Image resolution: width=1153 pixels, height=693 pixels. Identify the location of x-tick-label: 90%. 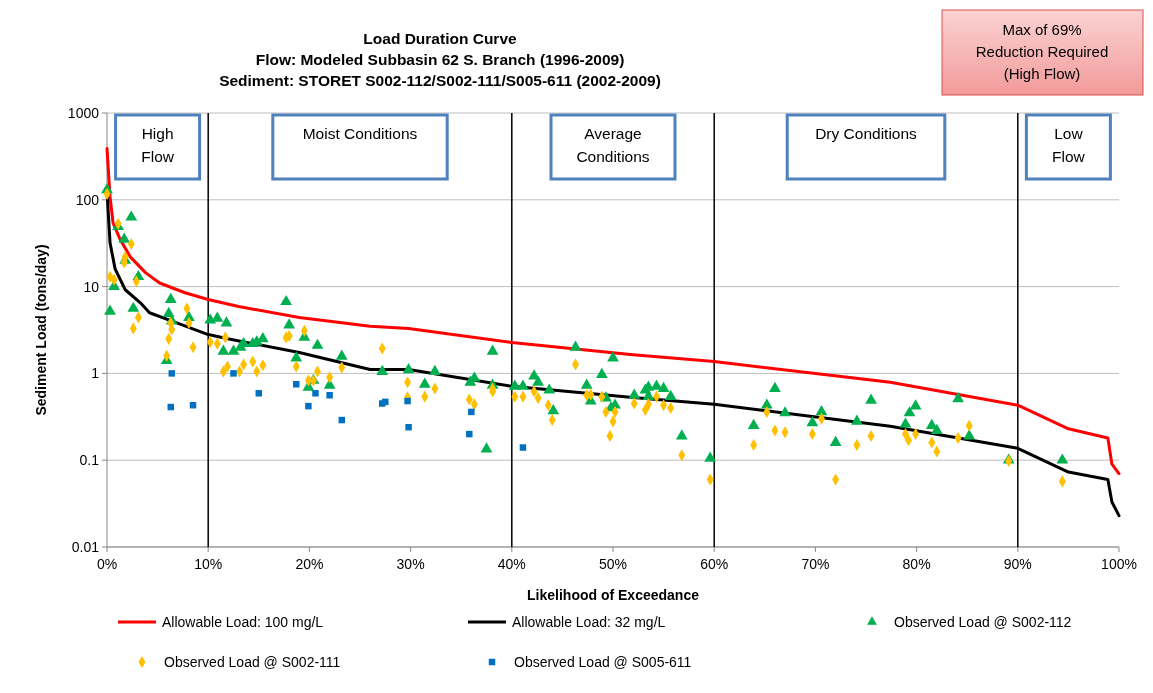
(1017, 564).